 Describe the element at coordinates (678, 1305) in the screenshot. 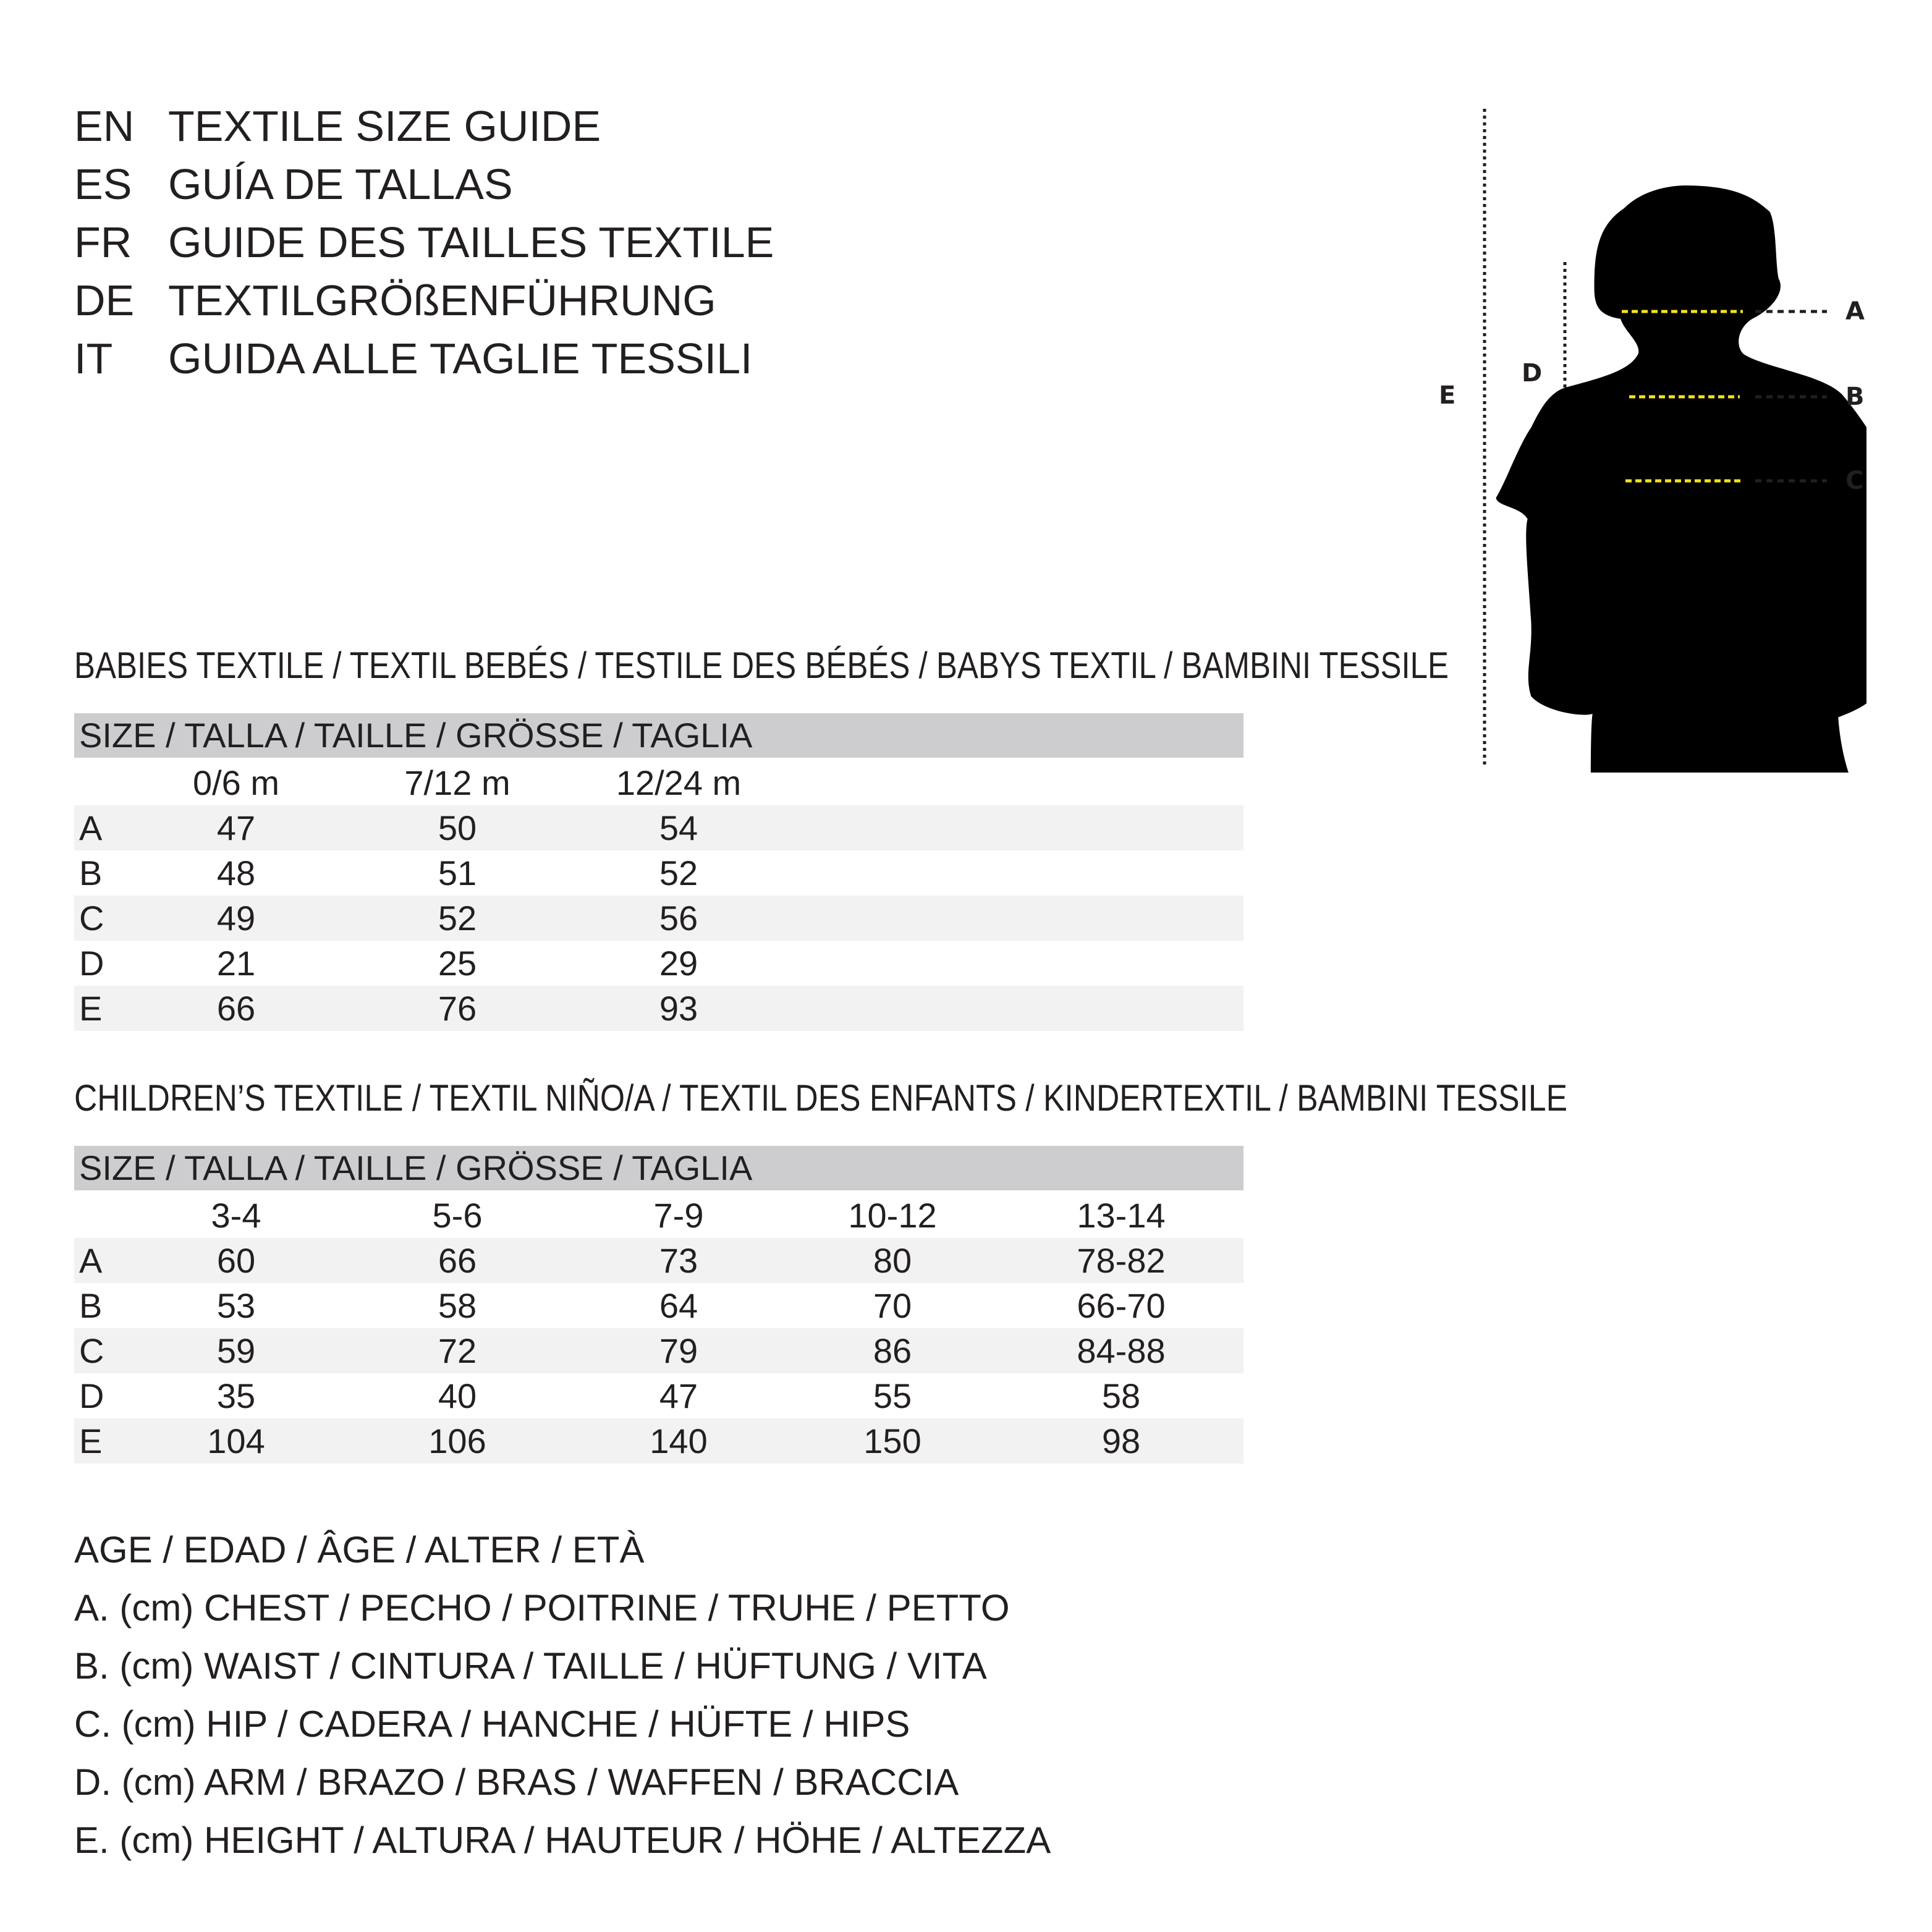

I see `table-cell: 64` at that location.